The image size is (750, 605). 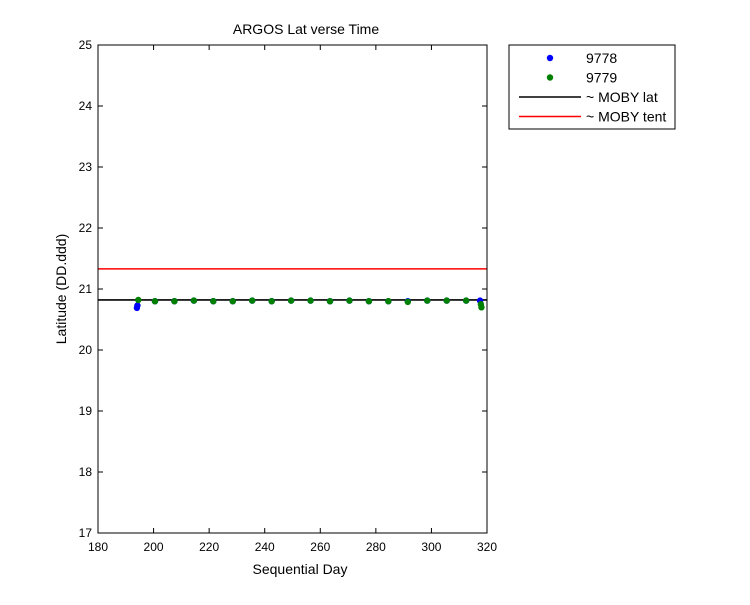 I want to click on legend-box, so click(x=592, y=87).